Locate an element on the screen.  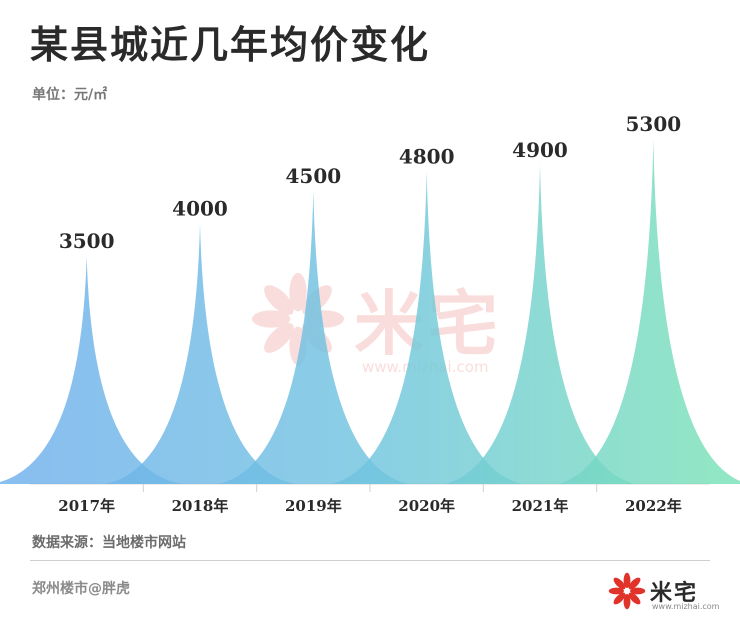
footer-divider is located at coordinates (370, 560).